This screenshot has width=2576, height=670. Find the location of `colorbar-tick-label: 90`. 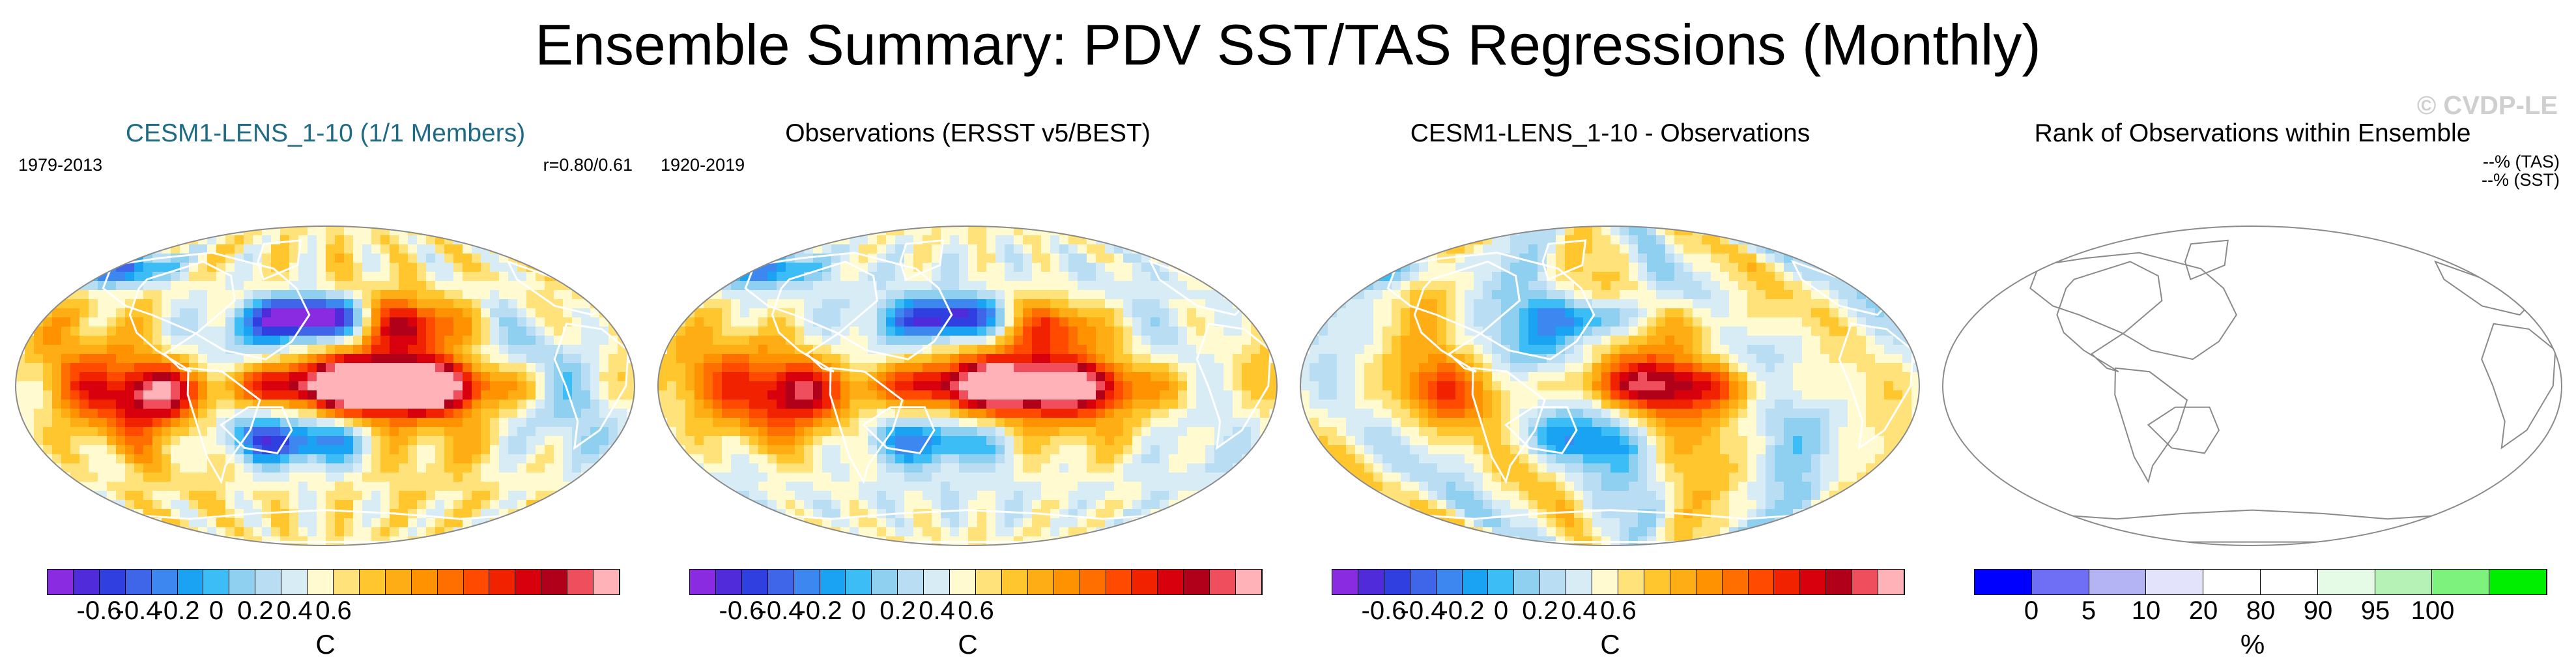

colorbar-tick-label: 90 is located at coordinates (2318, 610).